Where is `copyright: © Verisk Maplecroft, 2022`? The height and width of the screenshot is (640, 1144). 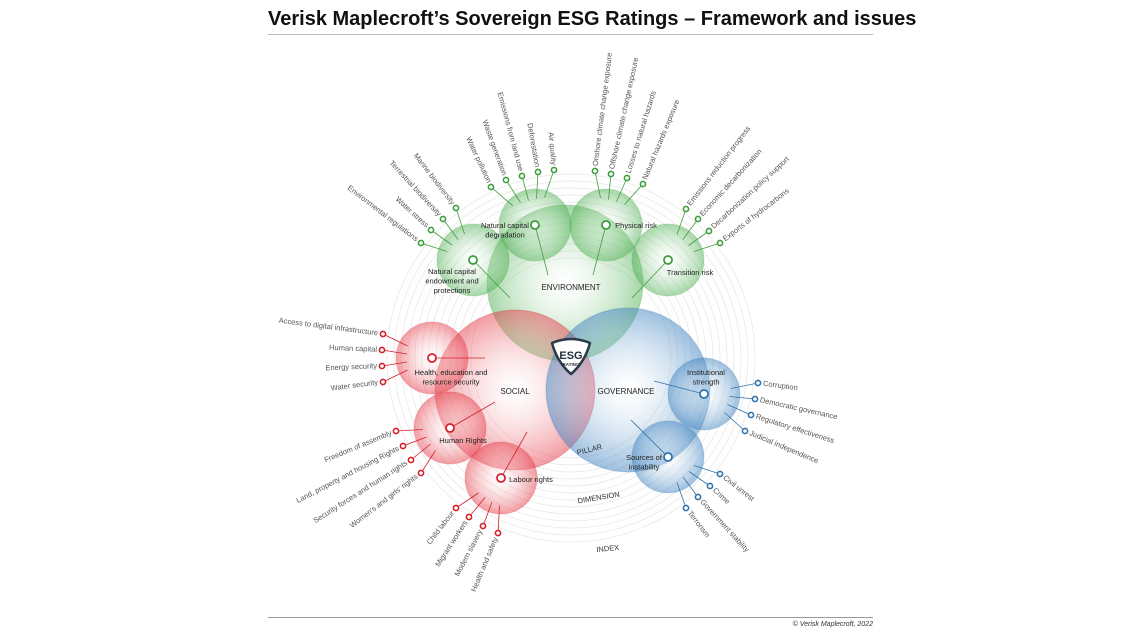
copyright: © Verisk Maplecroft, 2022 is located at coordinates (832, 624).